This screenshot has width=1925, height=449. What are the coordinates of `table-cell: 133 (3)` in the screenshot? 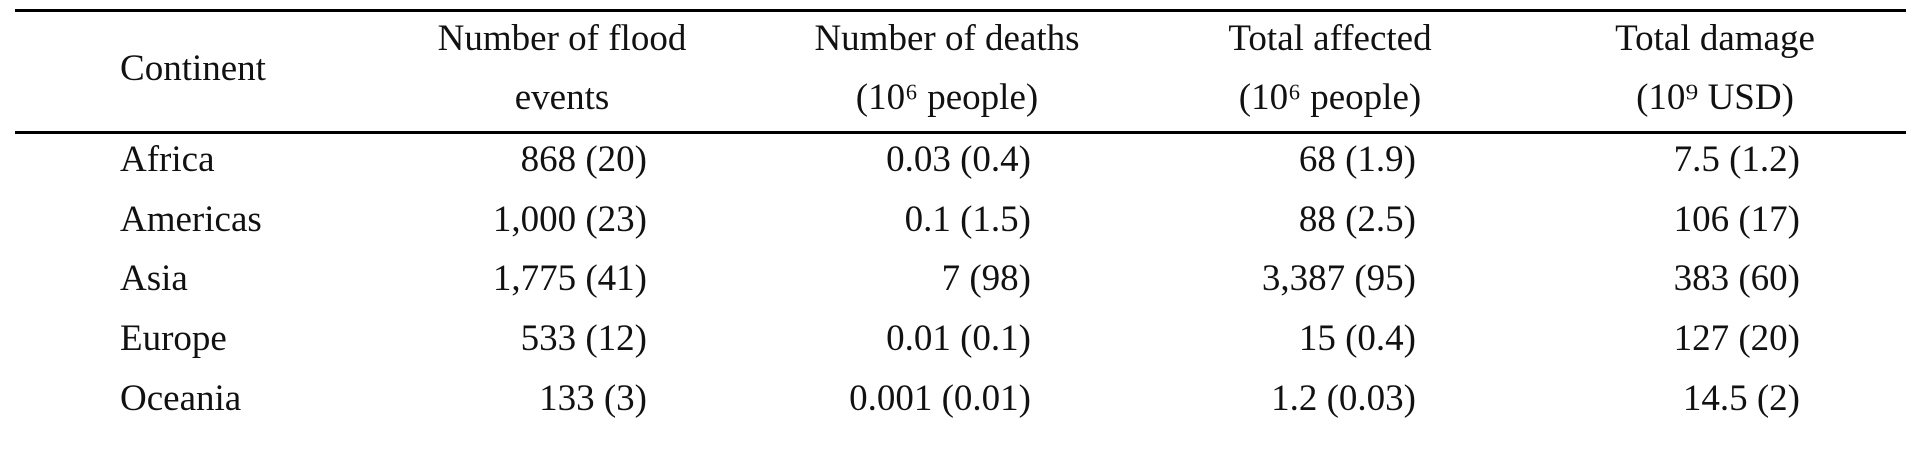 It's located at (593, 398).